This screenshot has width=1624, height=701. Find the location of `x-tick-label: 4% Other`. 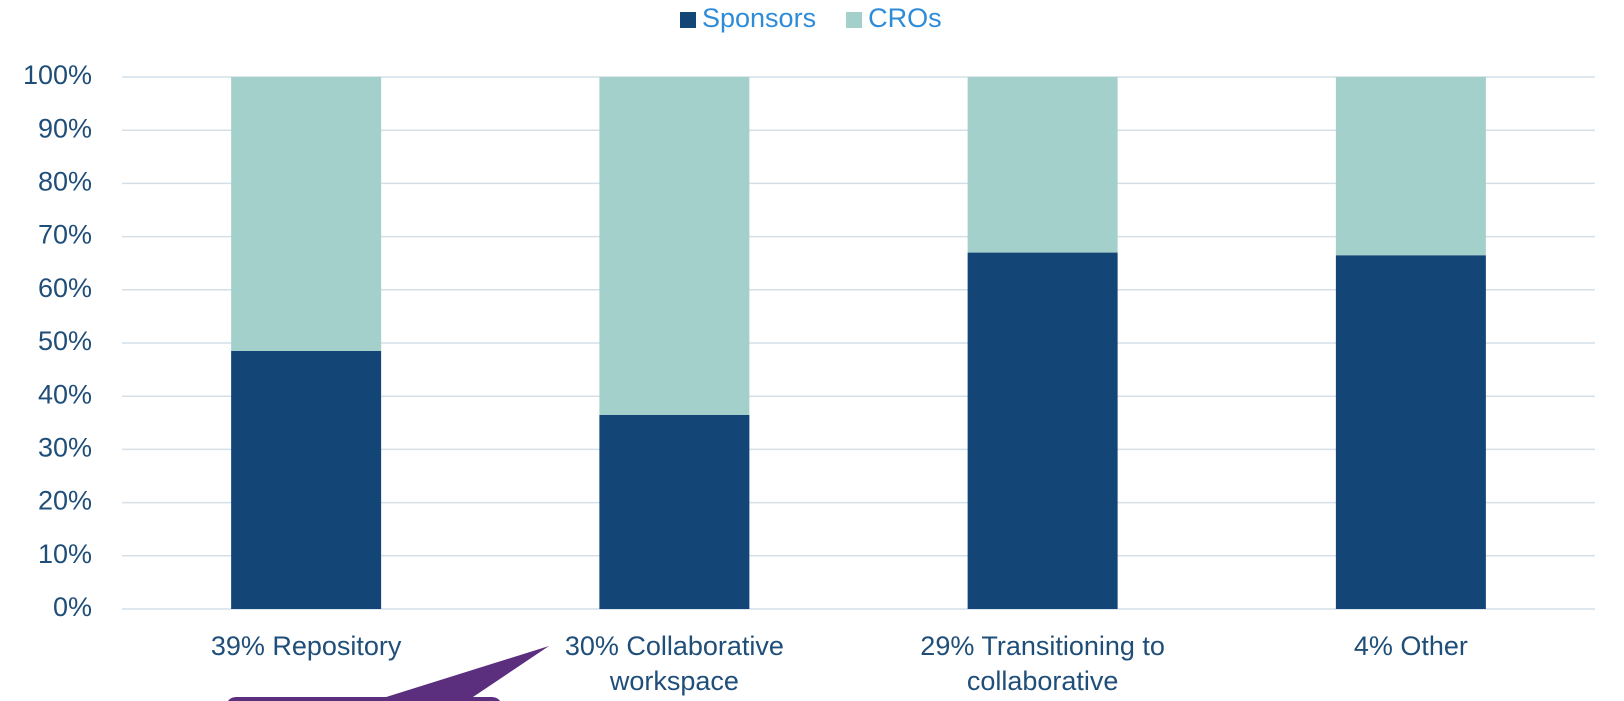

x-tick-label: 4% Other is located at coordinates (1411, 646).